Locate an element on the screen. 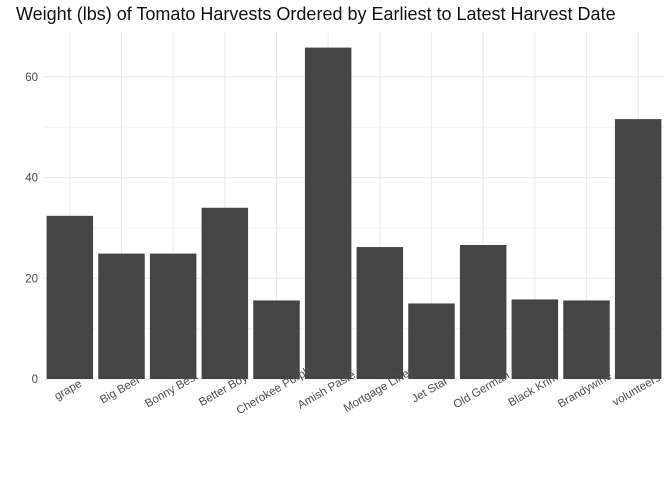 Image resolution: width=672 pixels, height=480 pixels. y-tick-label: 20 is located at coordinates (31, 279).